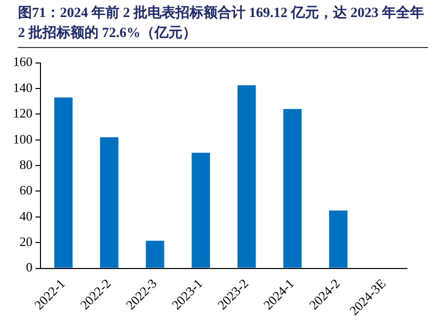  Describe the element at coordinates (22, 62) in the screenshot. I see `y-tick-label: 160` at that location.